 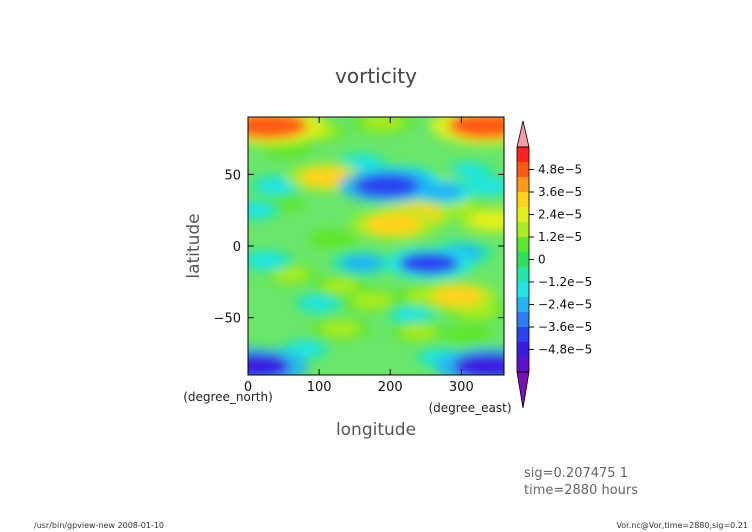 What do you see at coordinates (560, 237) in the screenshot?
I see `colorbar-tick-label: 1.2e−5` at bounding box center [560, 237].